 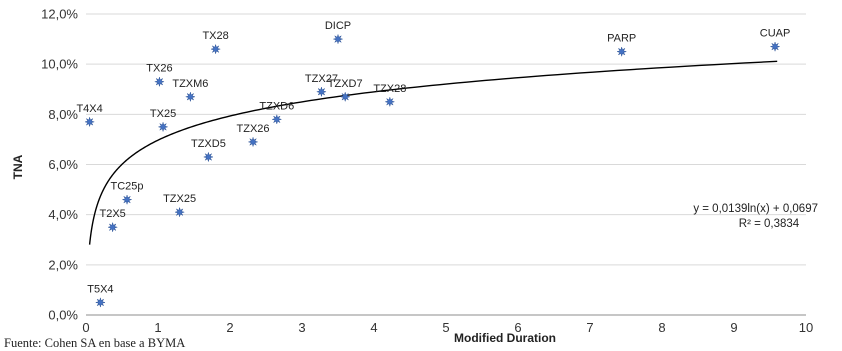 What do you see at coordinates (276, 106) in the screenshot?
I see `point-label: TZXD6` at bounding box center [276, 106].